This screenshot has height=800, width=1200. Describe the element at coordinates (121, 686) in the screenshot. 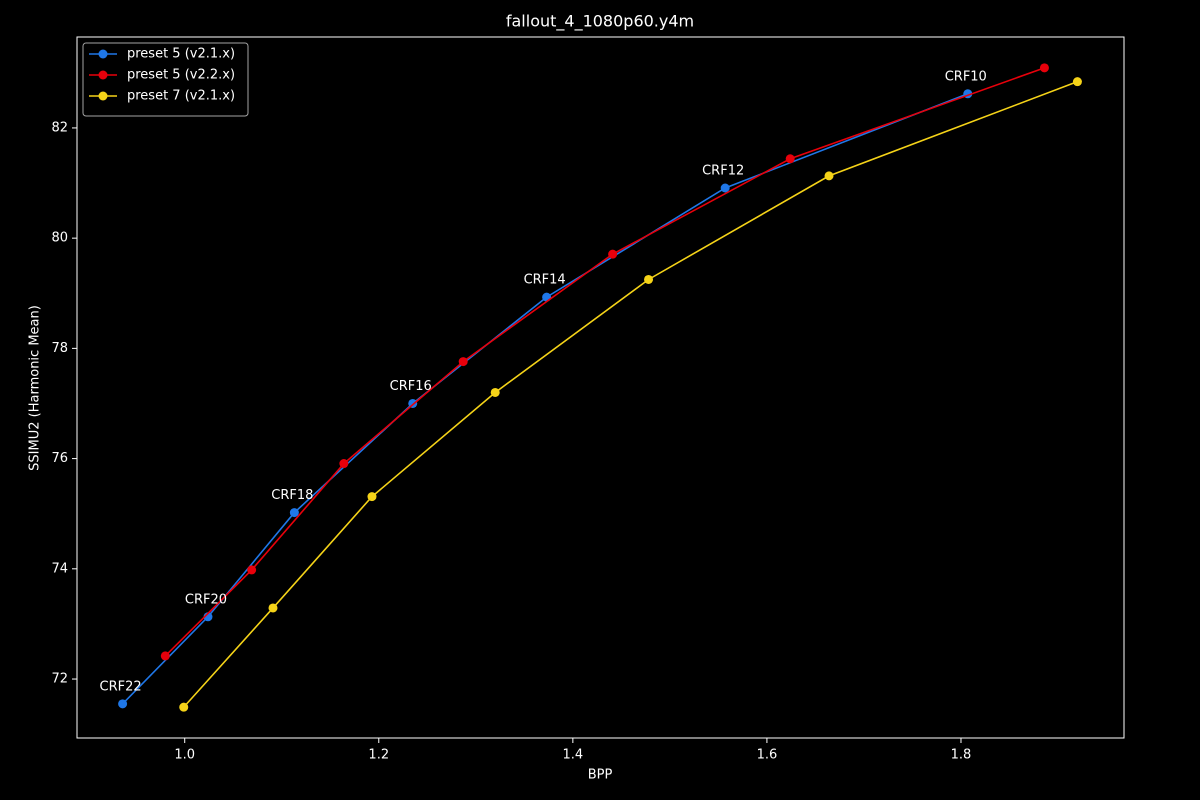

I see `annotation: CRF22` at that location.